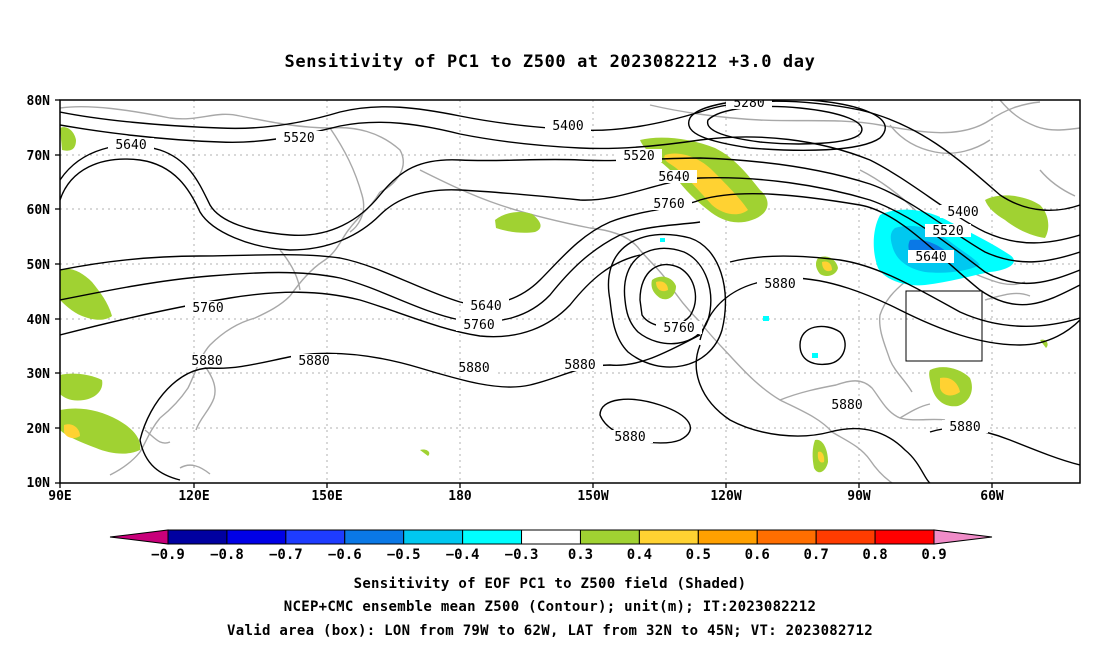 The height and width of the screenshot is (650, 1100). I want to click on lat-label: 10N, so click(39, 483).